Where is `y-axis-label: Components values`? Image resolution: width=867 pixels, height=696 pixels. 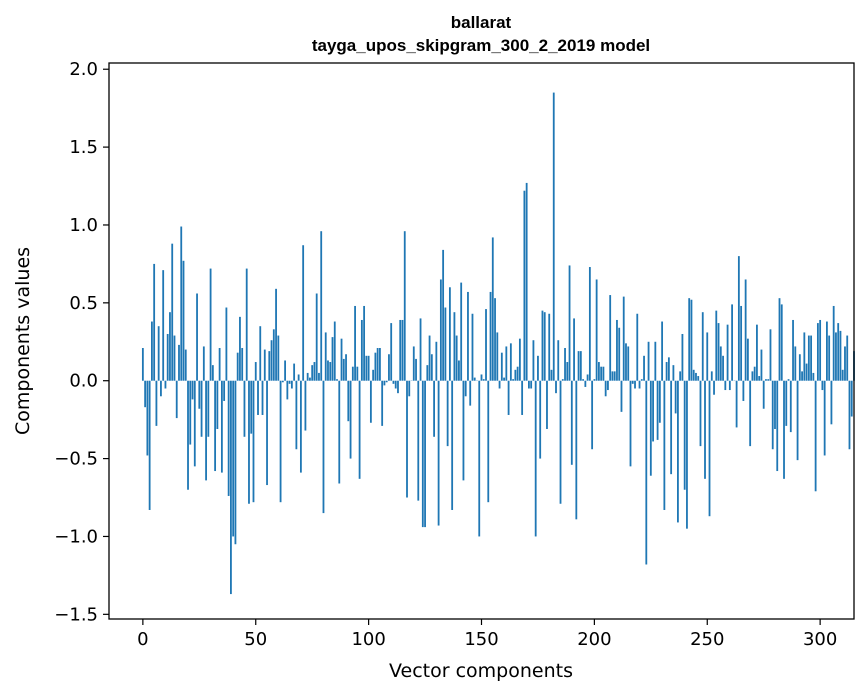 y-axis-label: Components values is located at coordinates (23, 341).